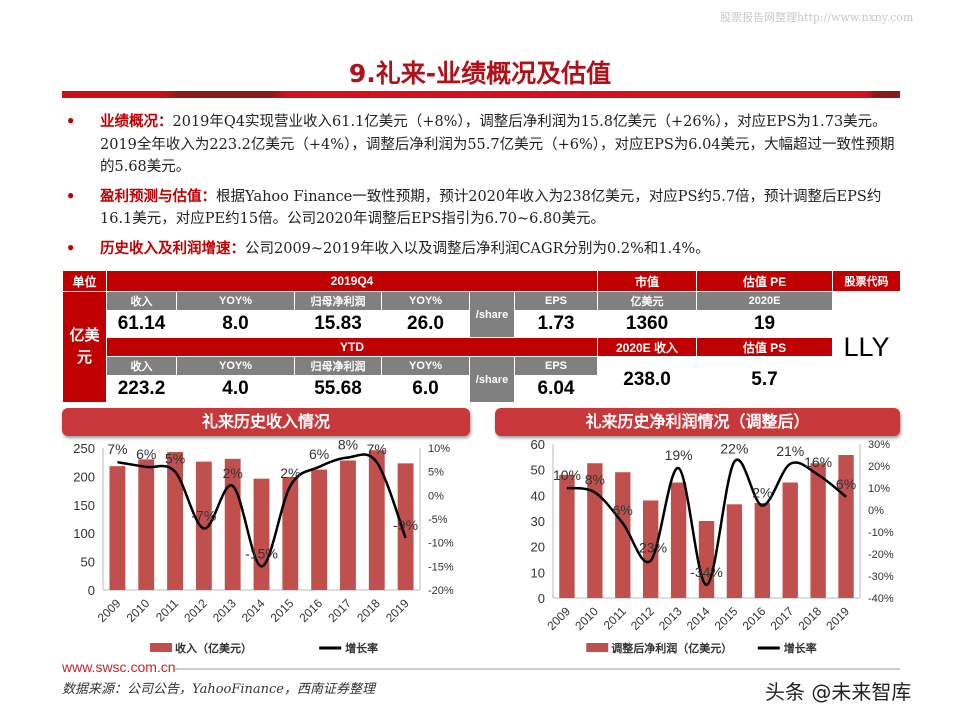 The height and width of the screenshot is (720, 960). I want to click on website-link: www.swsc.com.cn, so click(119, 667).